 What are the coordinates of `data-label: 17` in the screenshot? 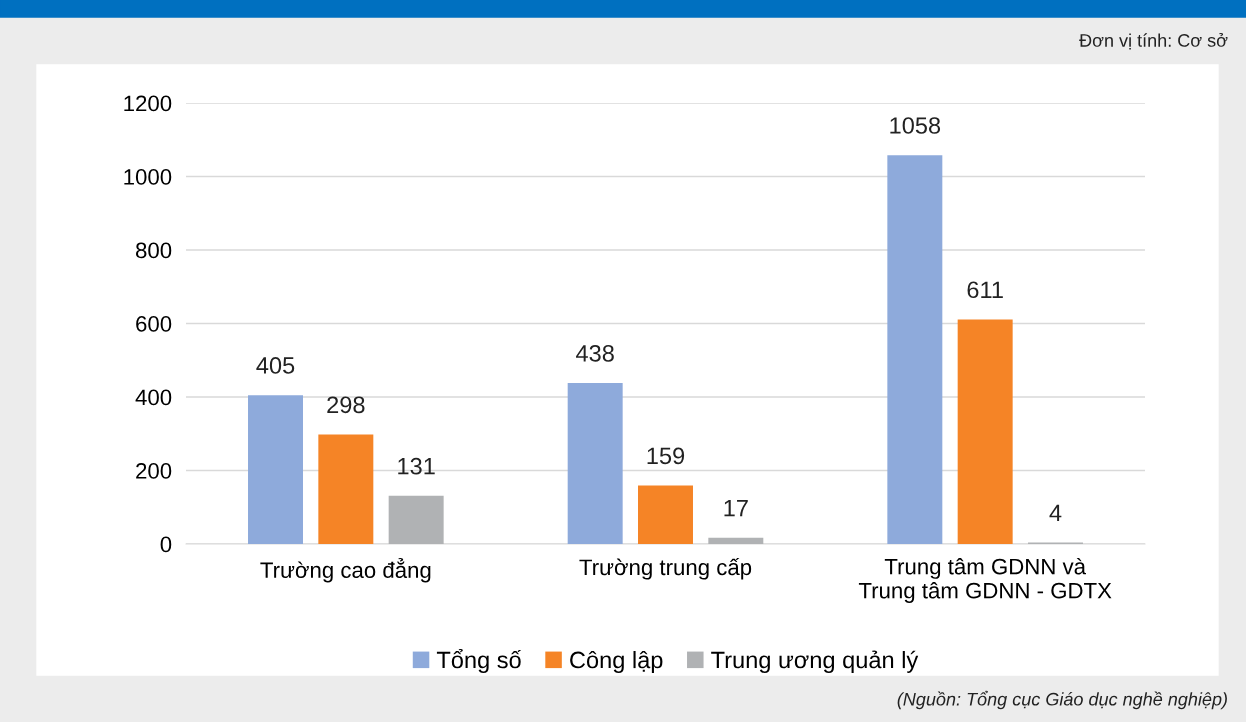 It's located at (736, 508).